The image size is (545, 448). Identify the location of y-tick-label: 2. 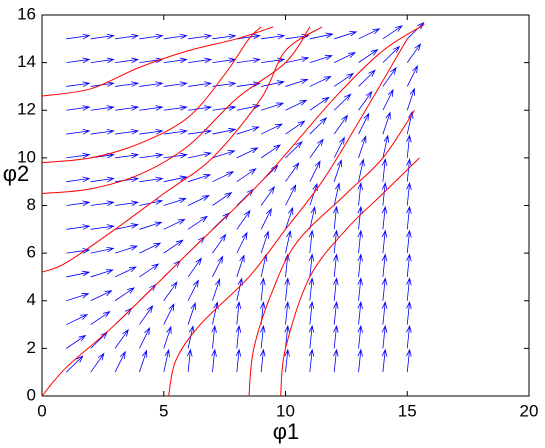
(31, 347).